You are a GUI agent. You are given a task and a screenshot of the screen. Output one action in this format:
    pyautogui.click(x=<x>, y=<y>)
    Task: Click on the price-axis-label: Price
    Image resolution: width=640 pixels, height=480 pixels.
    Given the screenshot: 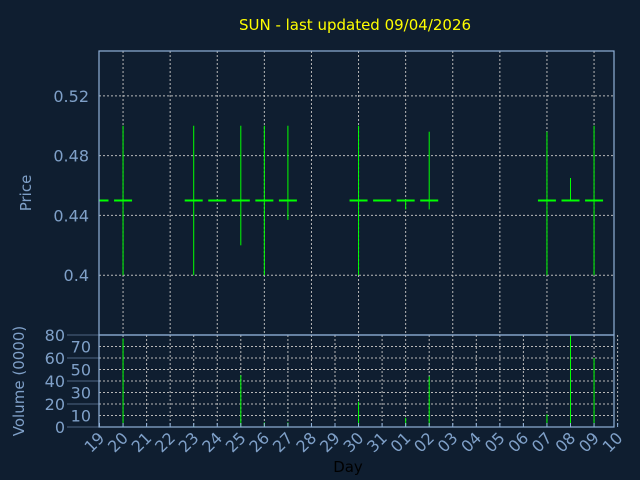 What is the action you would take?
    pyautogui.click(x=26, y=193)
    